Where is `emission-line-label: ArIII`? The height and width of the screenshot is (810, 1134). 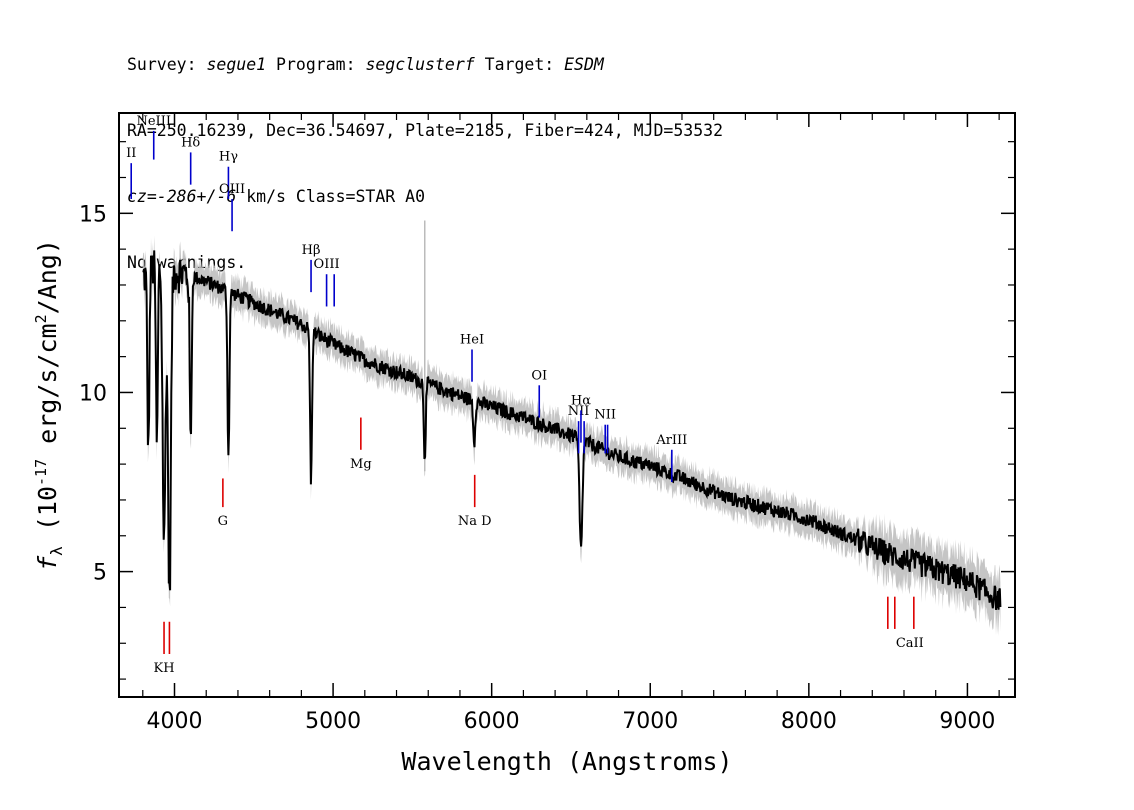
emission-line-label: ArIII is located at coordinates (671, 440).